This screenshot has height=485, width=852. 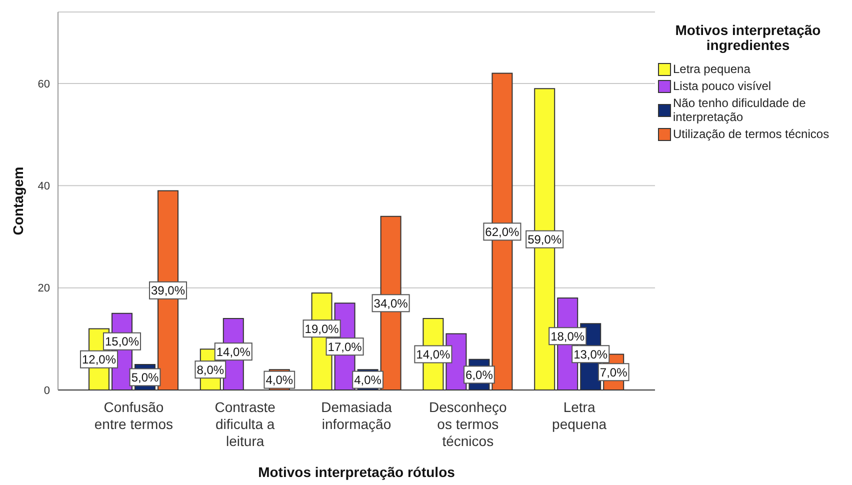 What do you see at coordinates (356, 415) in the screenshot?
I see `x-tick-label: Demasiada informação` at bounding box center [356, 415].